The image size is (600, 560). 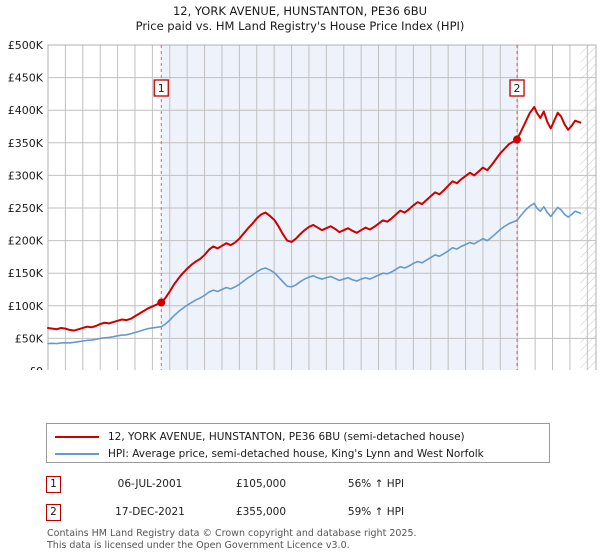 What do you see at coordinates (225, 484) in the screenshot?
I see `transaction-row: 1 06-JUL-2001 £105,000 56% ↑ HPI` at bounding box center [225, 484].